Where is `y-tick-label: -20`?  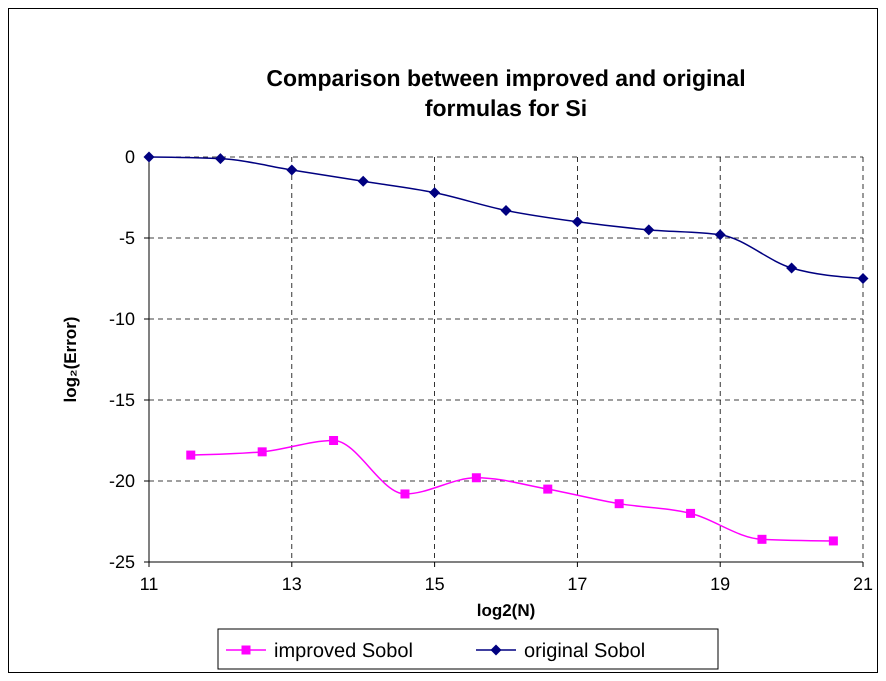 y-tick-label: -20 is located at coordinates (121, 481).